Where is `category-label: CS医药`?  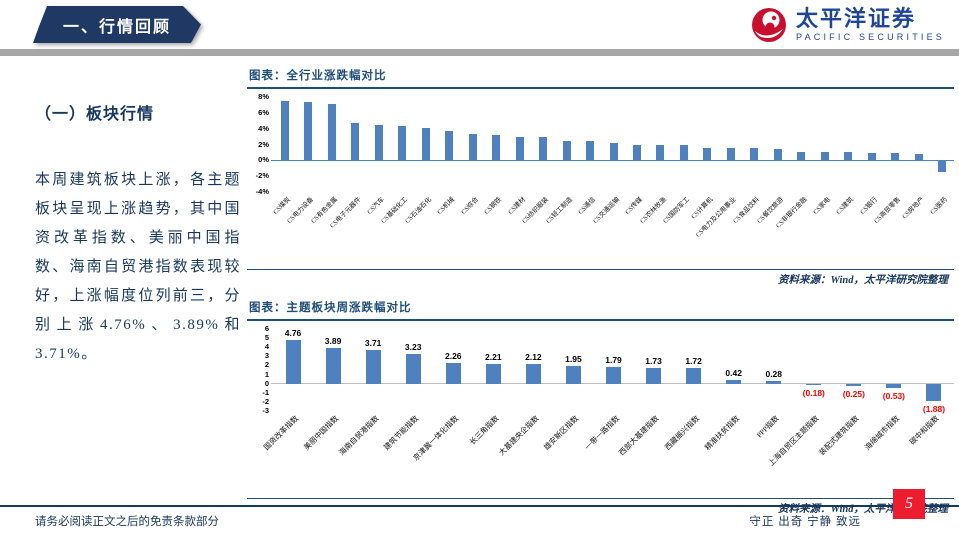 category-label: CS医药 is located at coordinates (939, 206).